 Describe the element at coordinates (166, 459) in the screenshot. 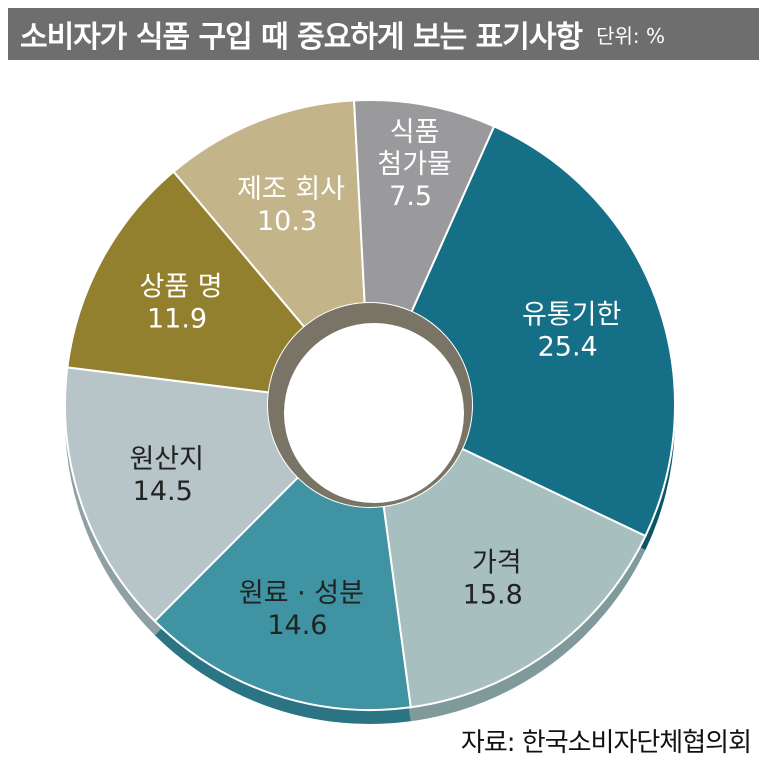

I see `slice-label-3: 원산지` at that location.